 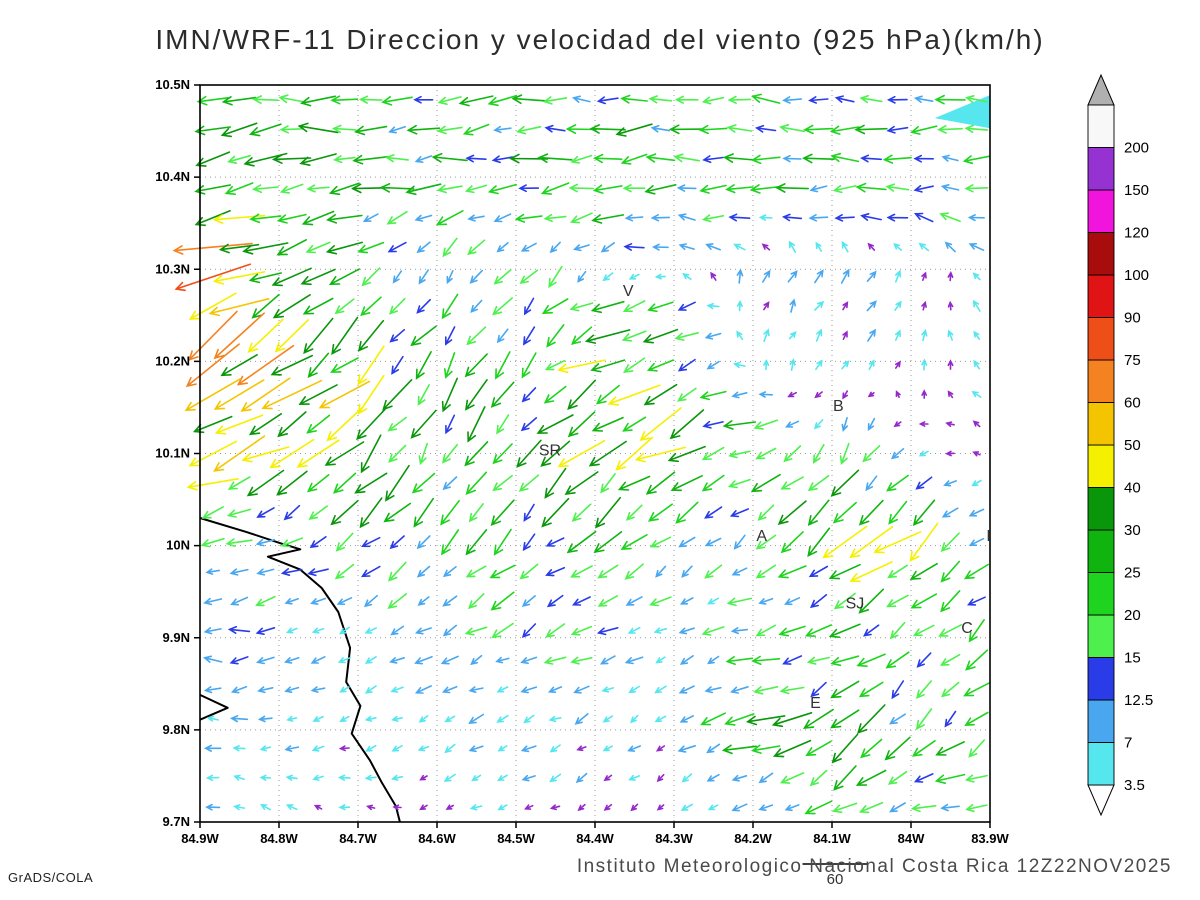 I want to click on station-label-c: C, so click(x=967, y=628).